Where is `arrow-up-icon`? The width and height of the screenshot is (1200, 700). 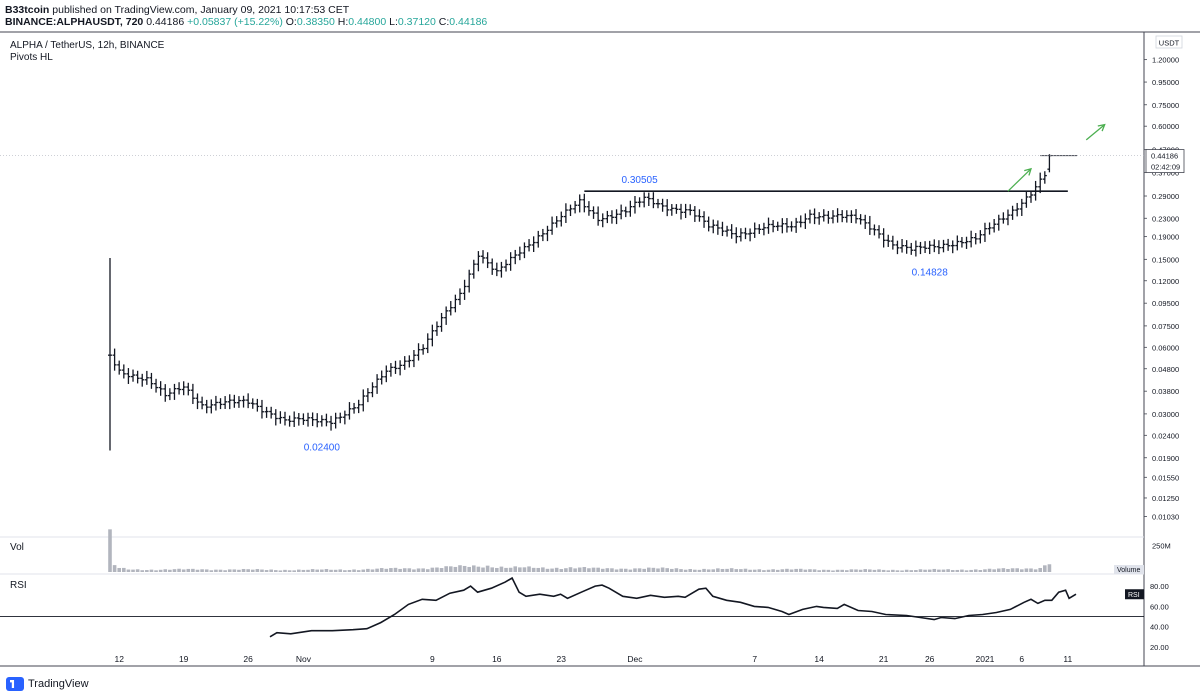
arrow-up-icon is located at coordinates (1095, 132).